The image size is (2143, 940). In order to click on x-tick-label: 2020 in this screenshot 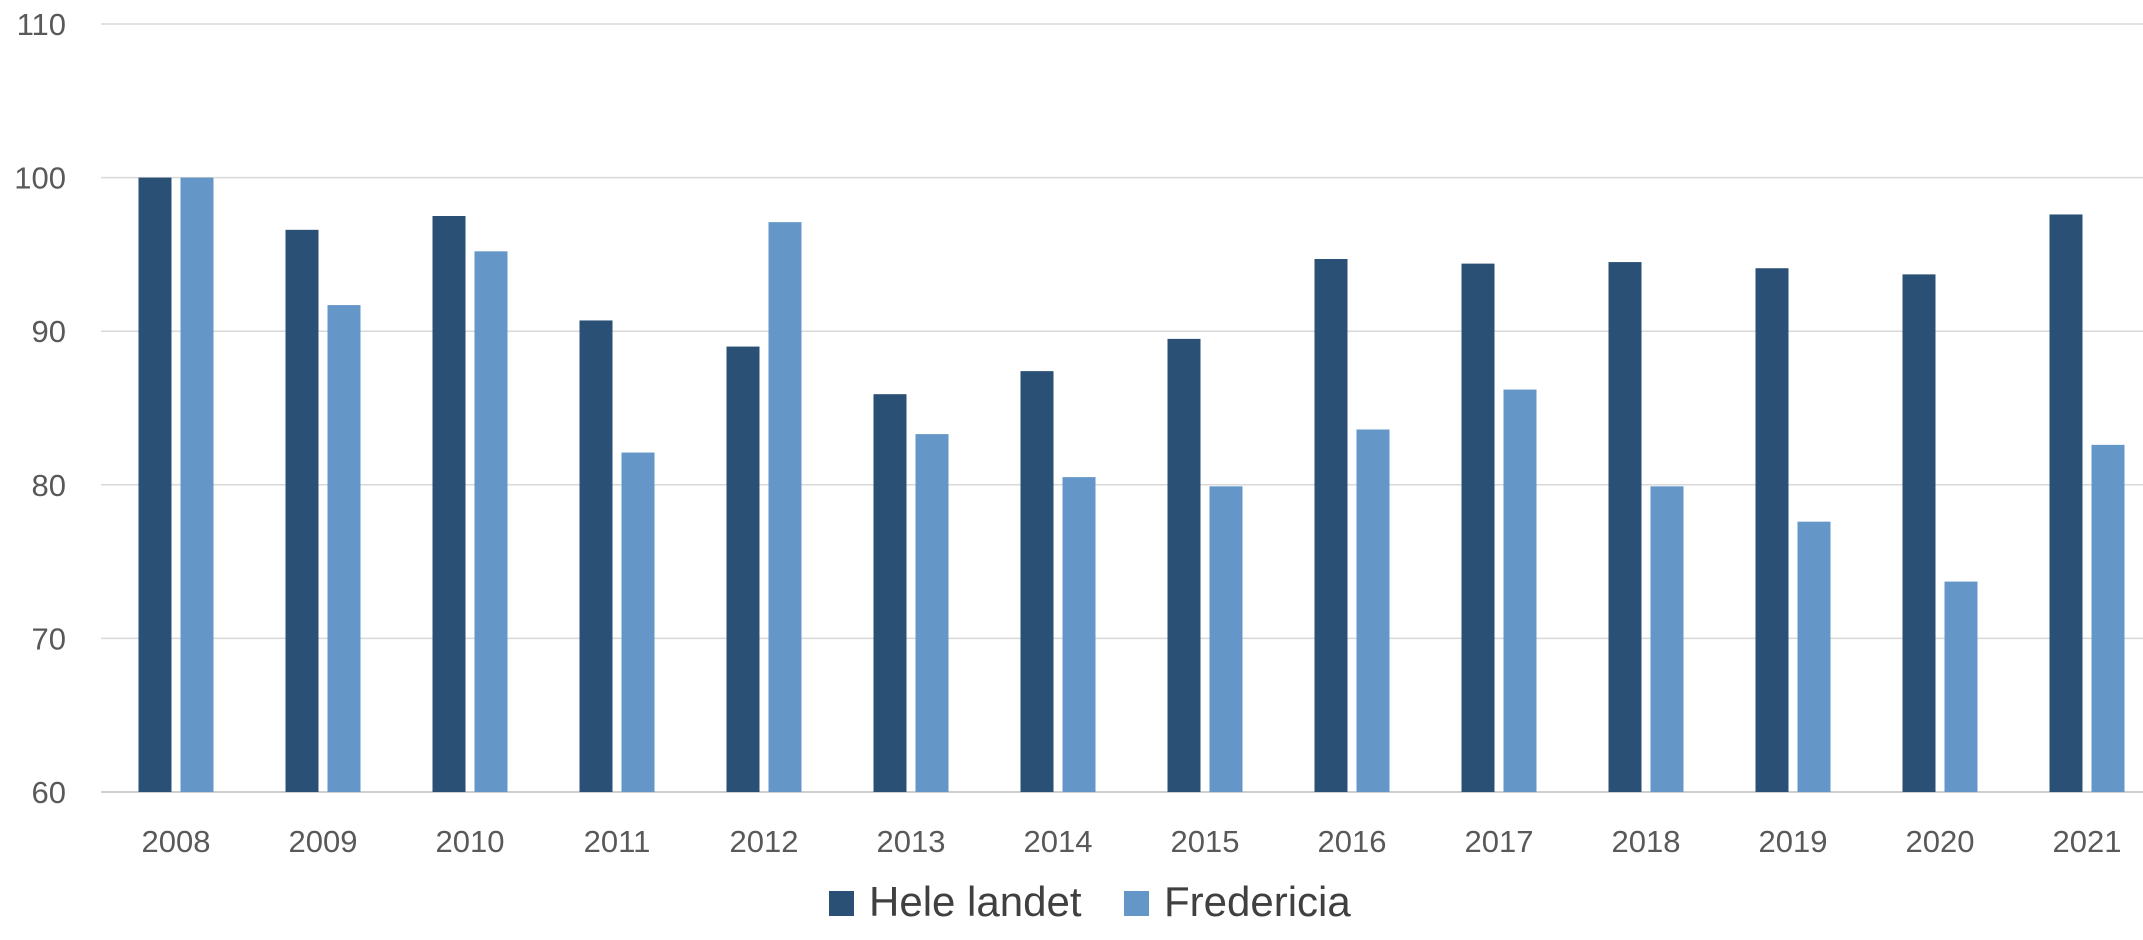, I will do `click(1940, 841)`.